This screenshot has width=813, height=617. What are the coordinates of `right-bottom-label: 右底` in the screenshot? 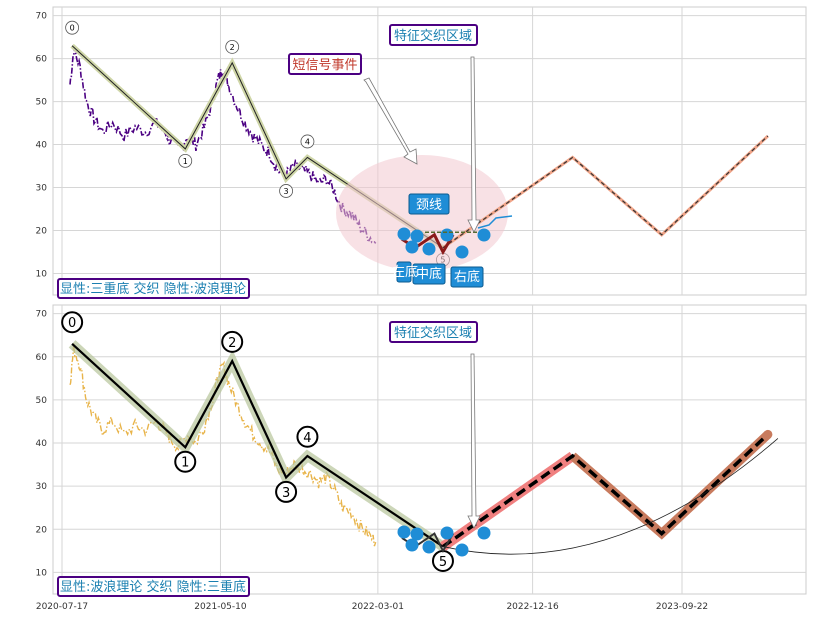 It's located at (467, 277).